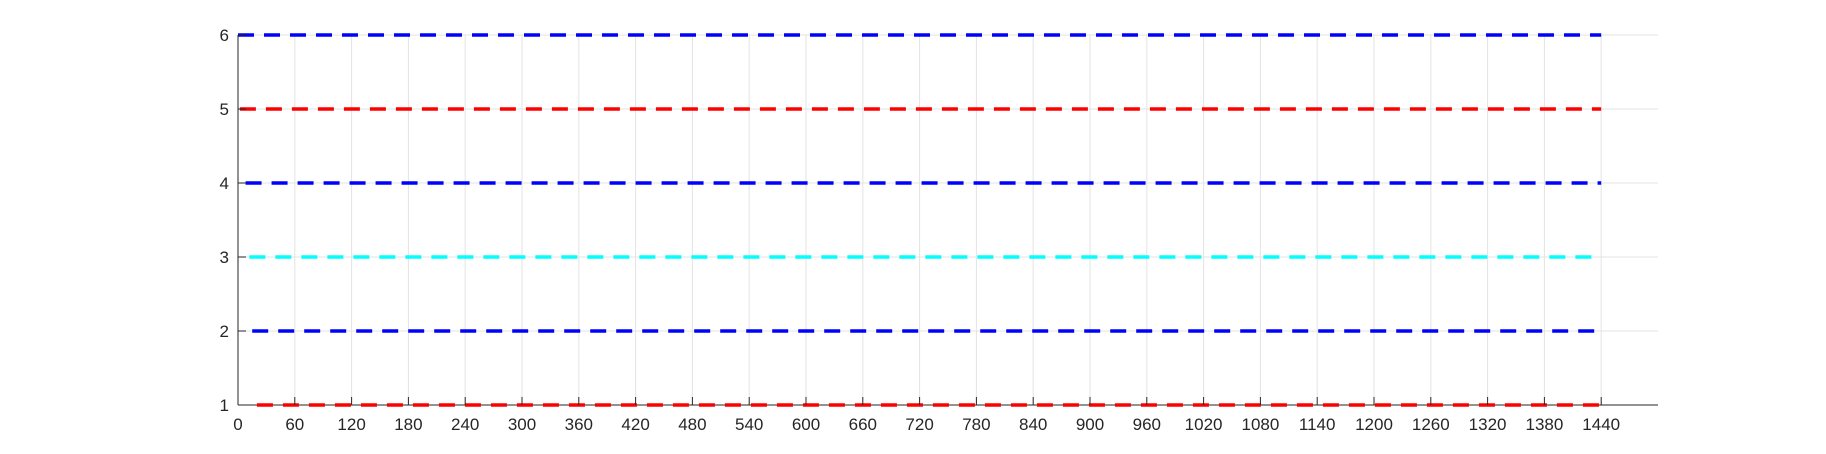 This screenshot has width=1826, height=454. What do you see at coordinates (1488, 424) in the screenshot?
I see `x-tick-label: 1320` at bounding box center [1488, 424].